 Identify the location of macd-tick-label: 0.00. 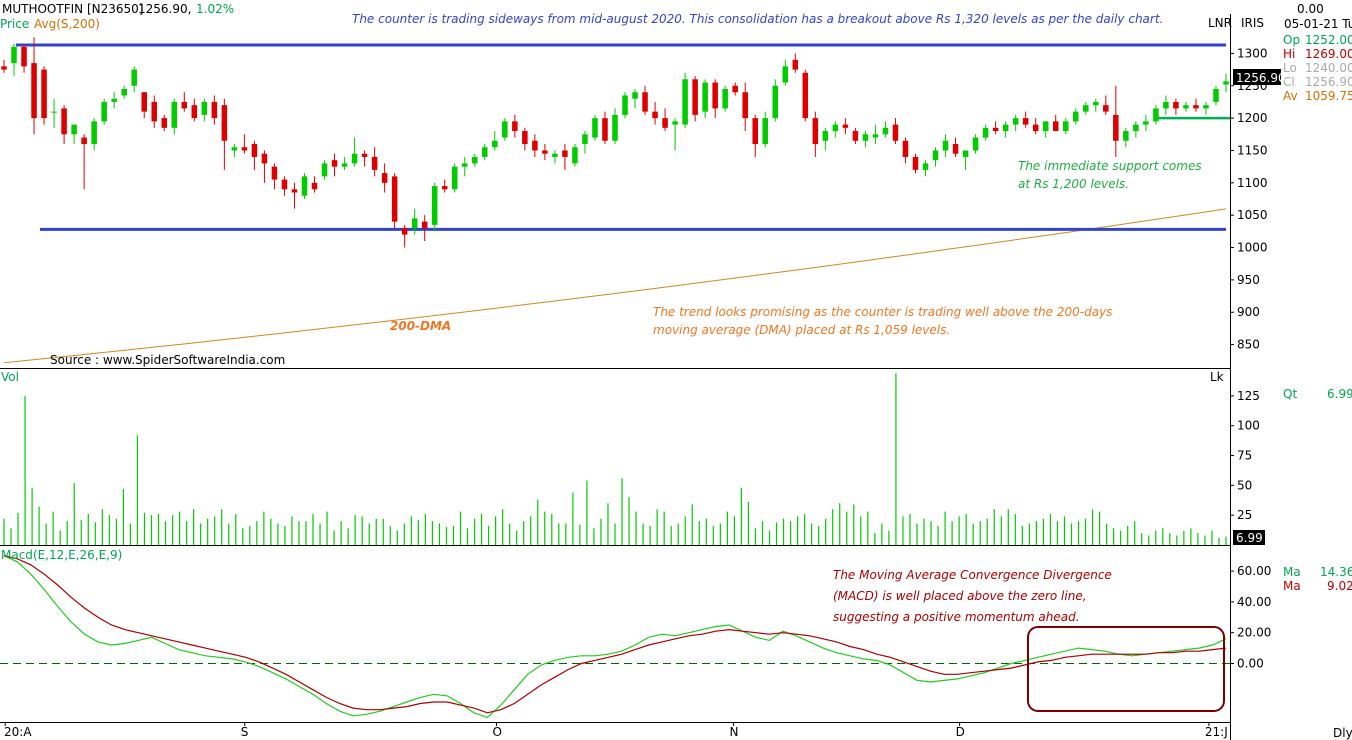
(1250, 663).